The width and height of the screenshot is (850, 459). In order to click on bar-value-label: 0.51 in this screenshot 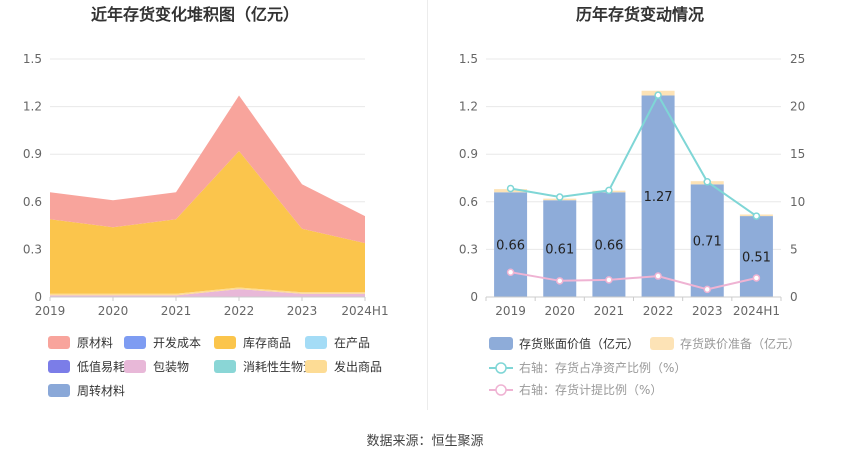, I will do `click(756, 258)`.